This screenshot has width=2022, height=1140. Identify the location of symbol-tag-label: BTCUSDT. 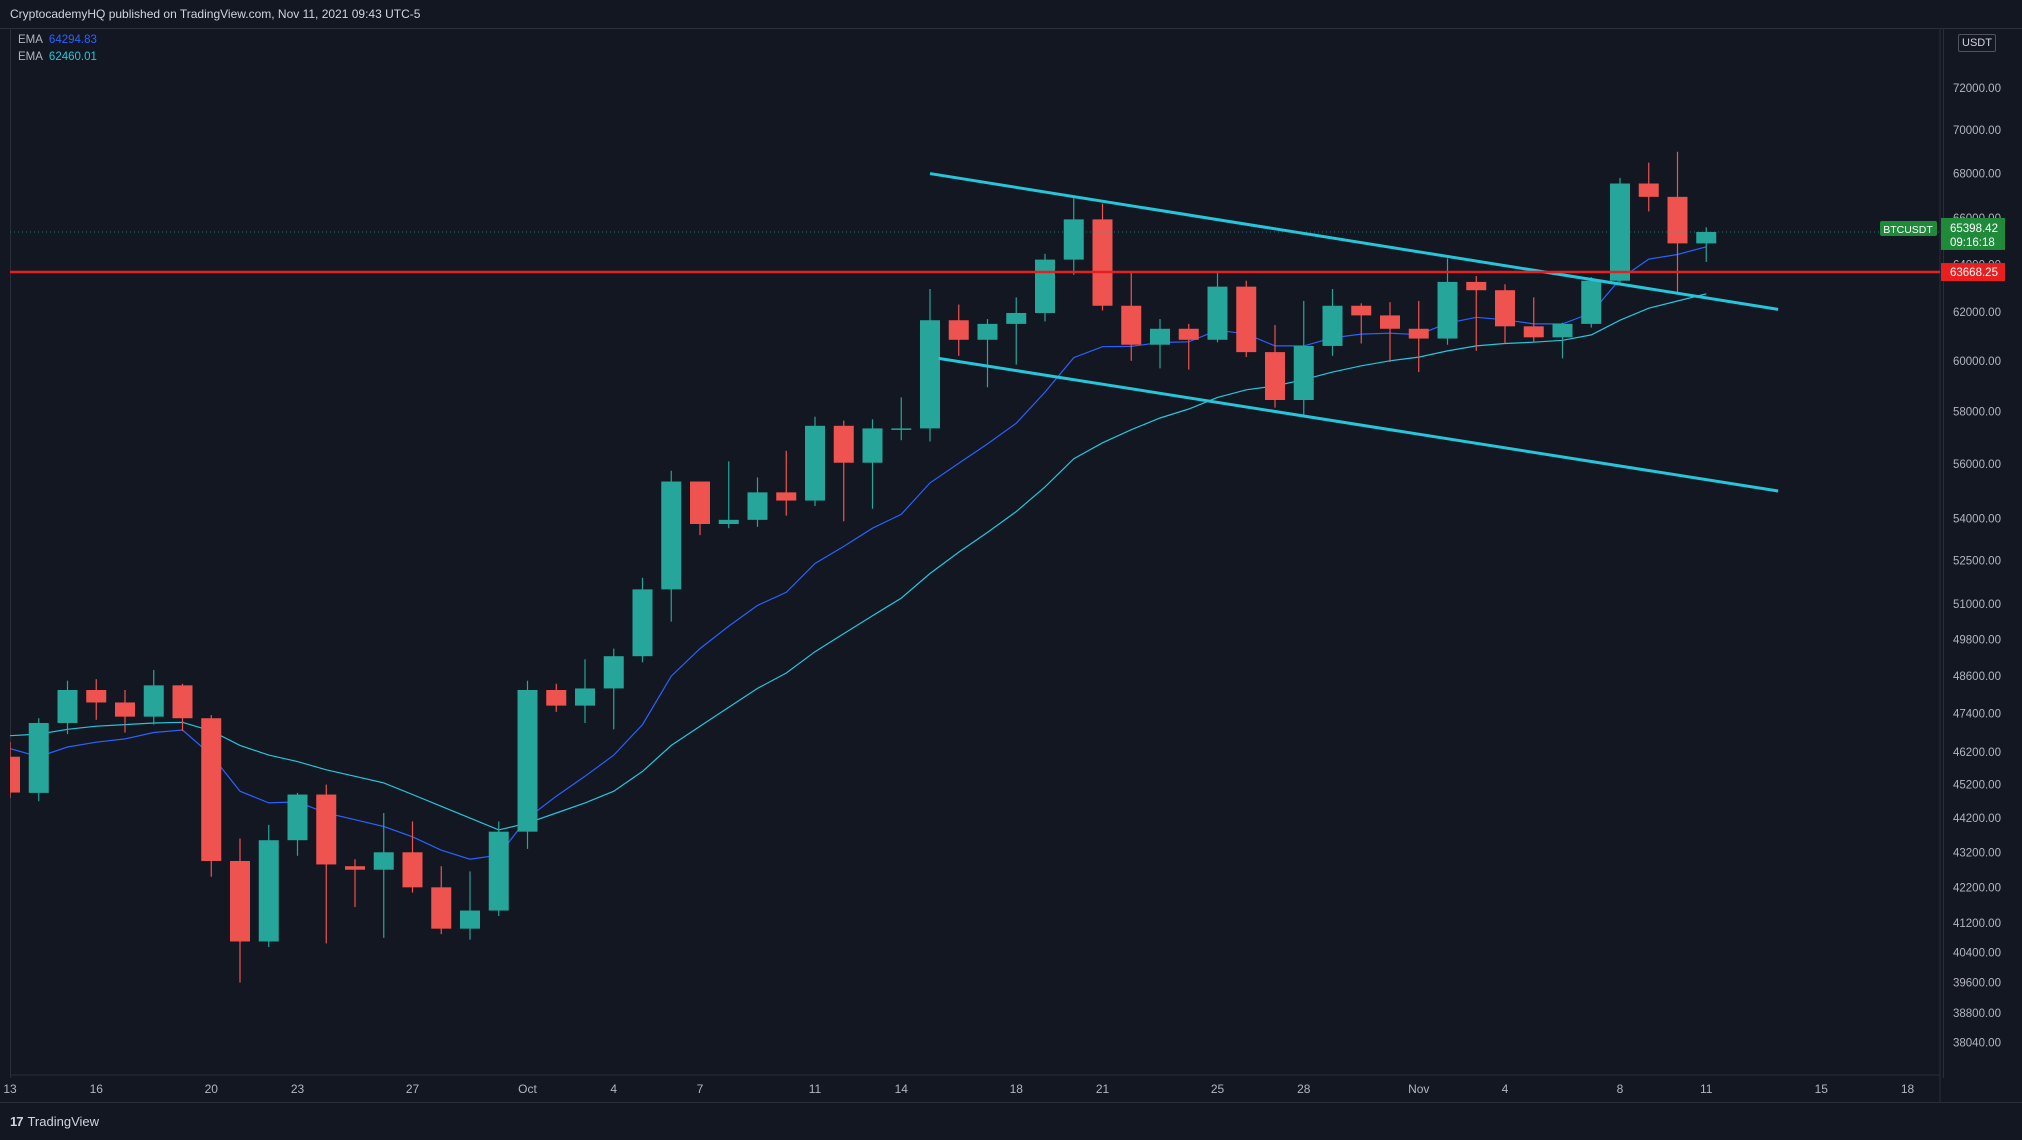
(1908, 230).